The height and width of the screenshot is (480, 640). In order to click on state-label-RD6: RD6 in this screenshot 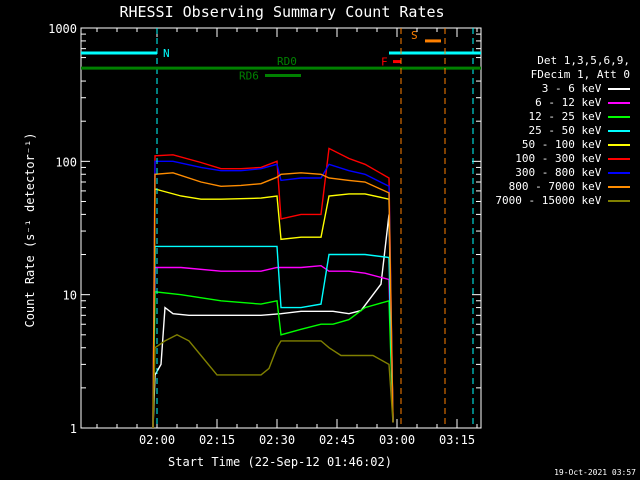, I will do `click(249, 76)`.